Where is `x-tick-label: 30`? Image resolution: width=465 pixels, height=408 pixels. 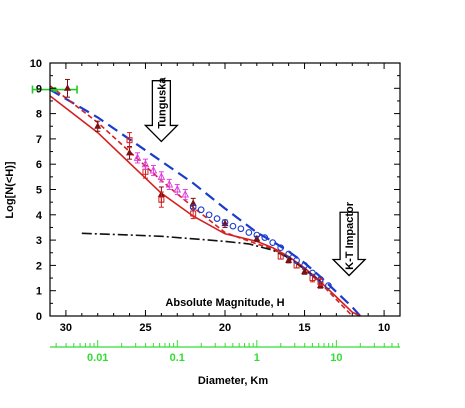
x-tick-label: 30 is located at coordinates (66, 328).